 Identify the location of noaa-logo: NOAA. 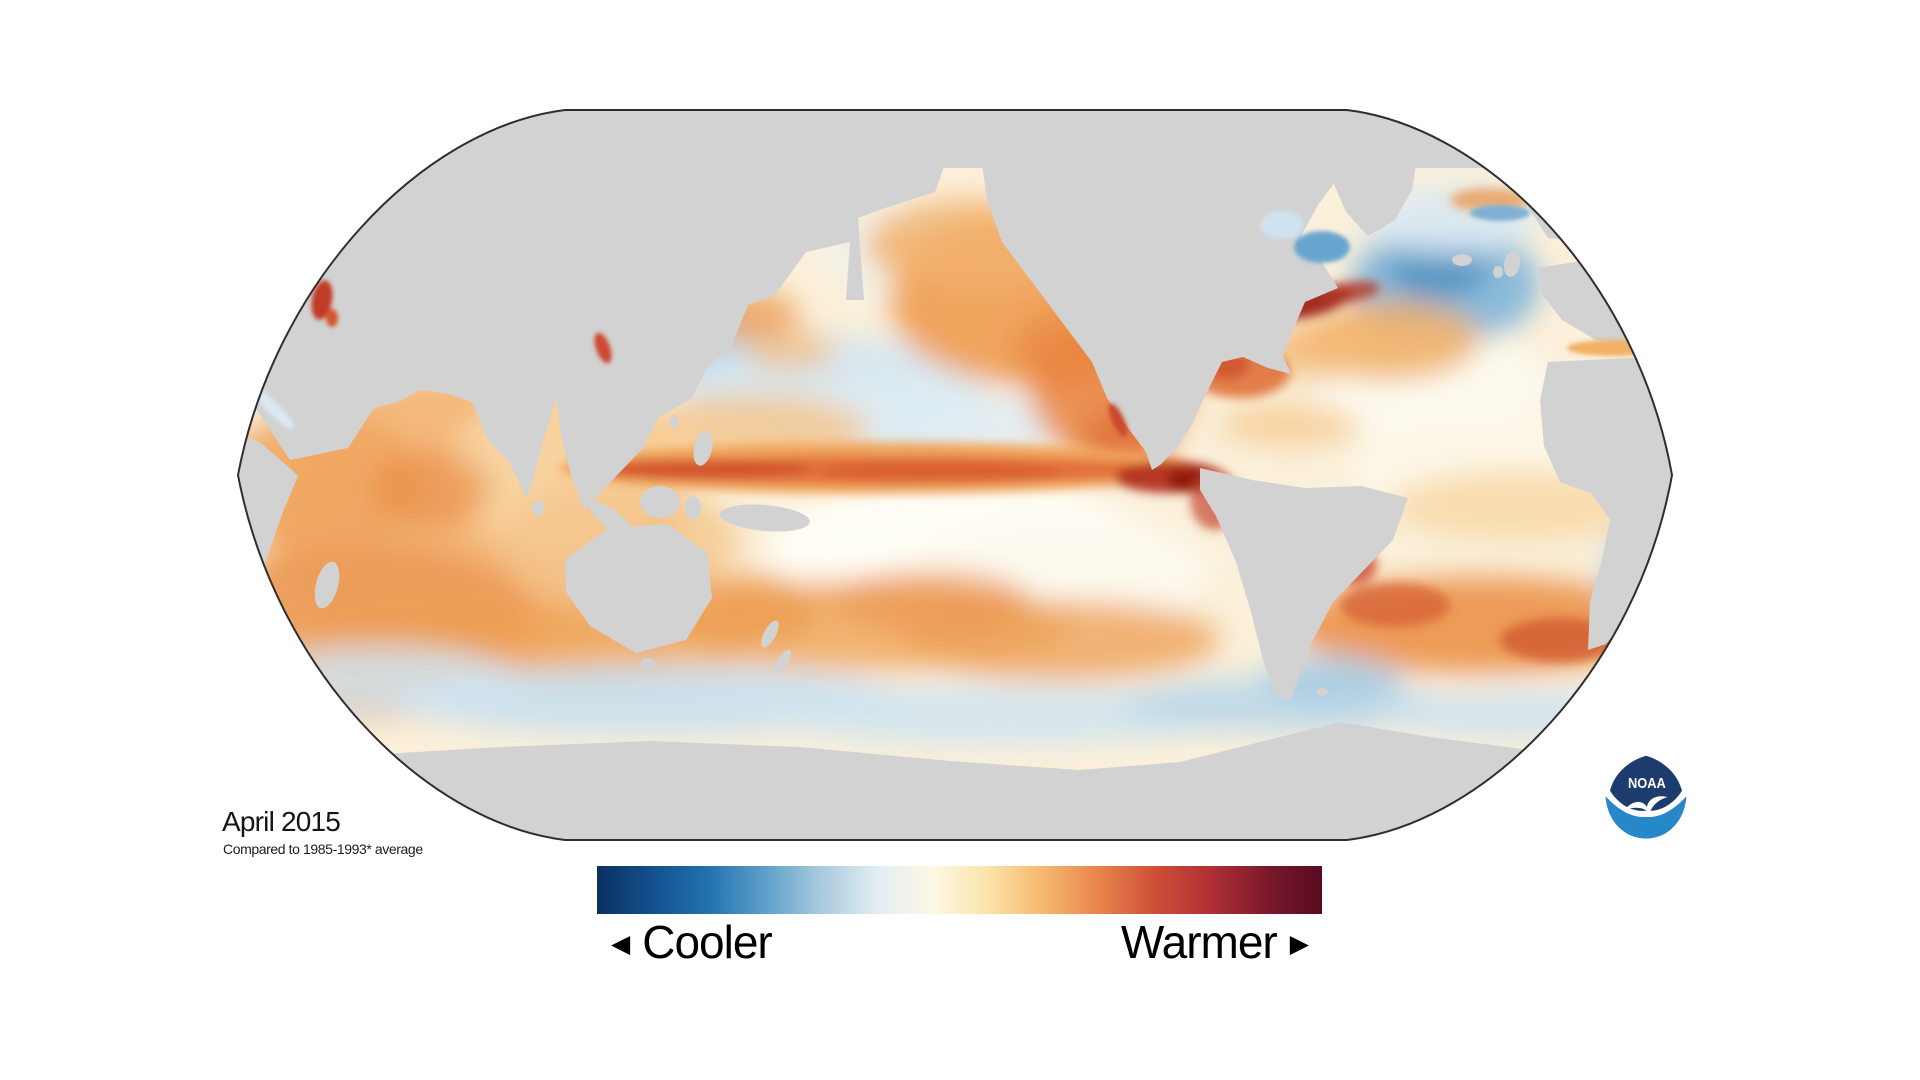
(1646, 798).